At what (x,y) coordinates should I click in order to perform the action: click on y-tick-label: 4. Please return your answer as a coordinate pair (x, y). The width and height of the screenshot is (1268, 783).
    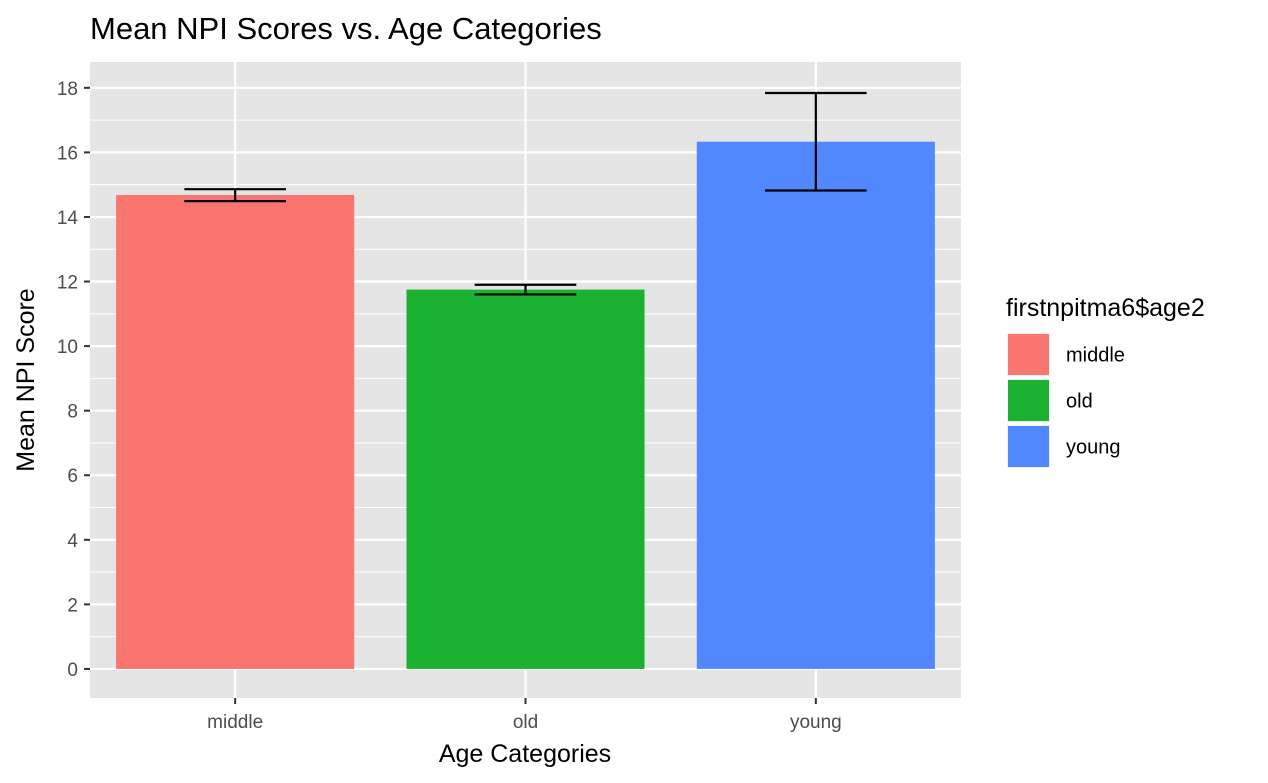
    Looking at the image, I should click on (72, 541).